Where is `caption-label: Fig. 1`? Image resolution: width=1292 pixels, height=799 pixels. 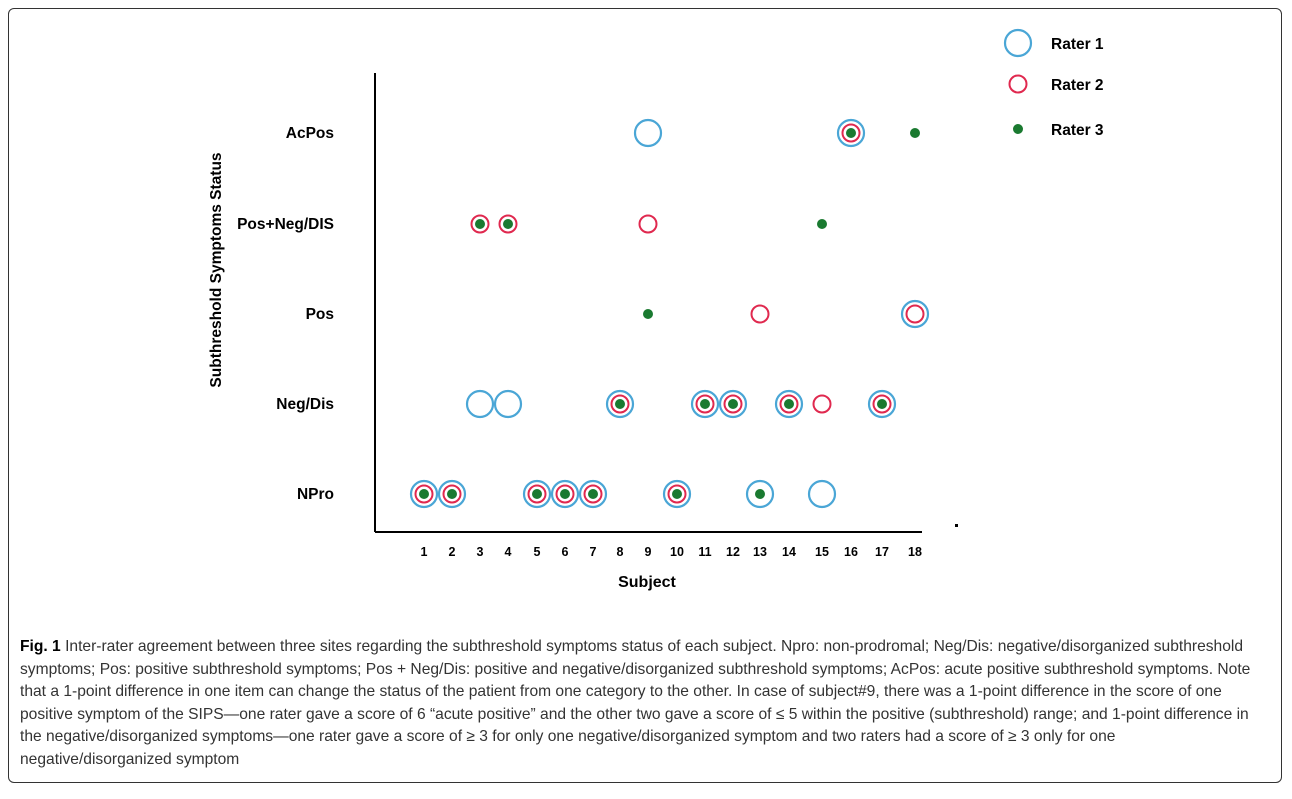
caption-label: Fig. 1 is located at coordinates (40, 646).